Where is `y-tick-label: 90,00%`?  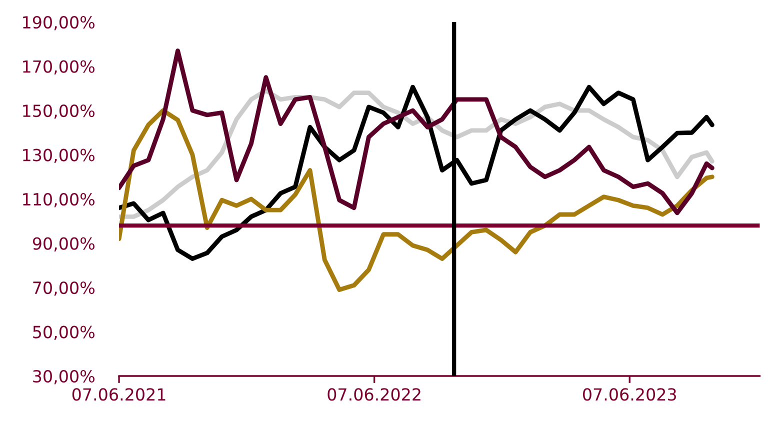
y-tick-label: 90,00% is located at coordinates (63, 244).